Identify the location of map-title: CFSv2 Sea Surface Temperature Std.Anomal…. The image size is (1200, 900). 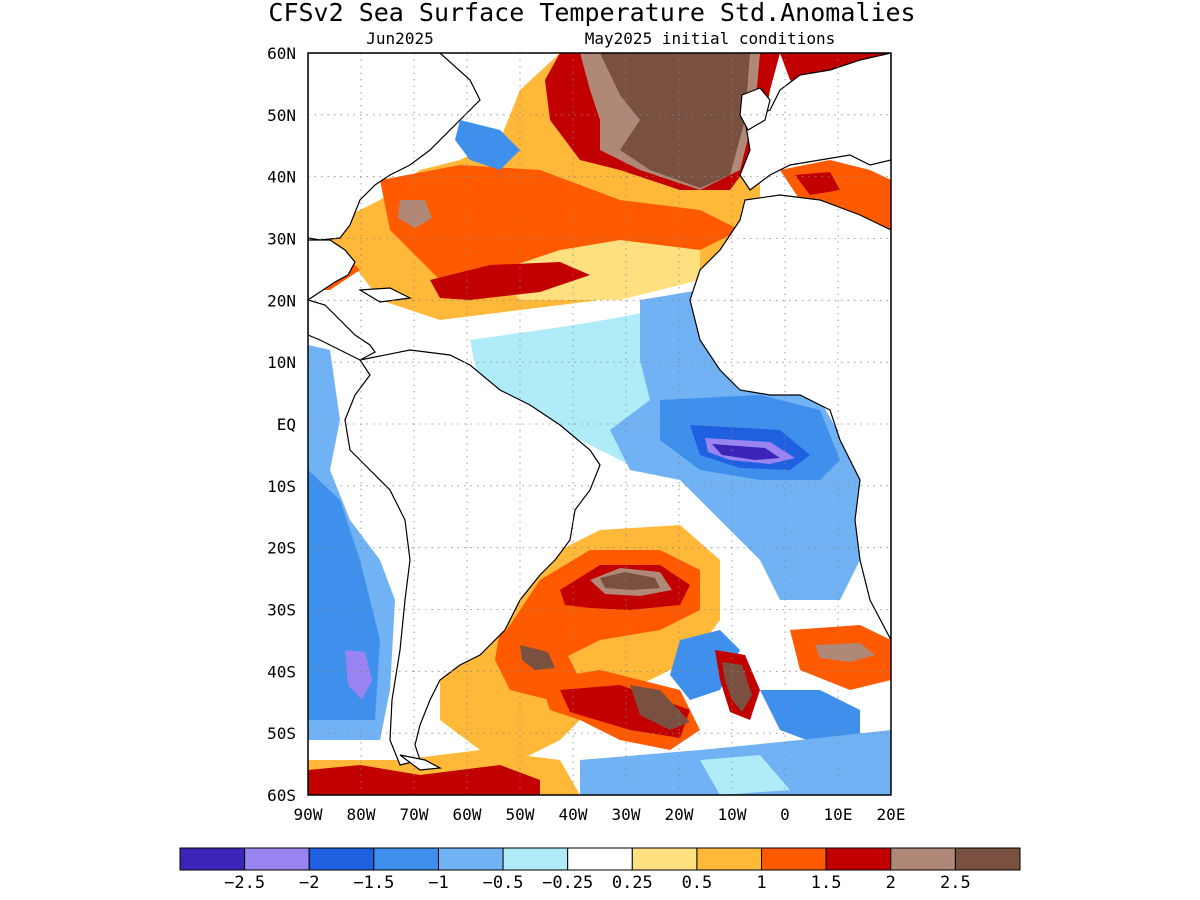
(591, 13).